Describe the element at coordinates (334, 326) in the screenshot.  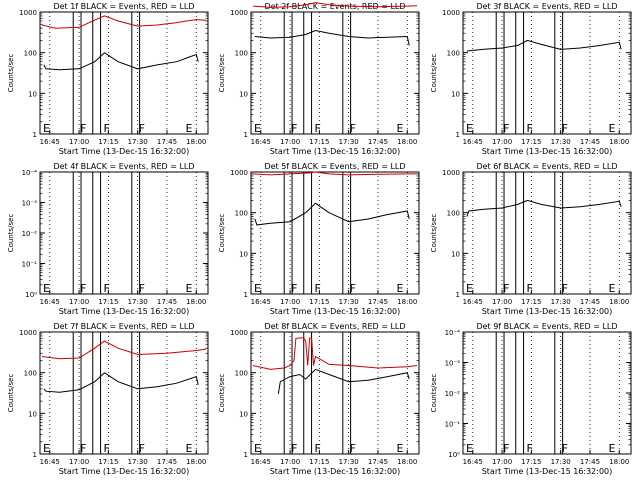
I see `chart-title: Det 8f BLACK = Events, RED = LLD` at that location.